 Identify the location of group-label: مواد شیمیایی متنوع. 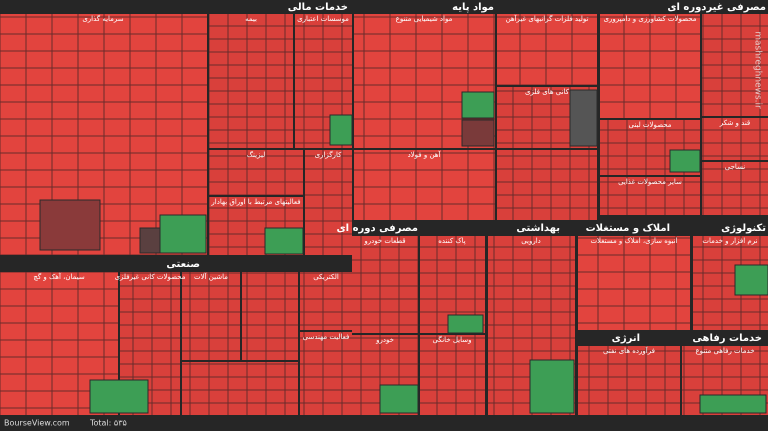
(424, 19).